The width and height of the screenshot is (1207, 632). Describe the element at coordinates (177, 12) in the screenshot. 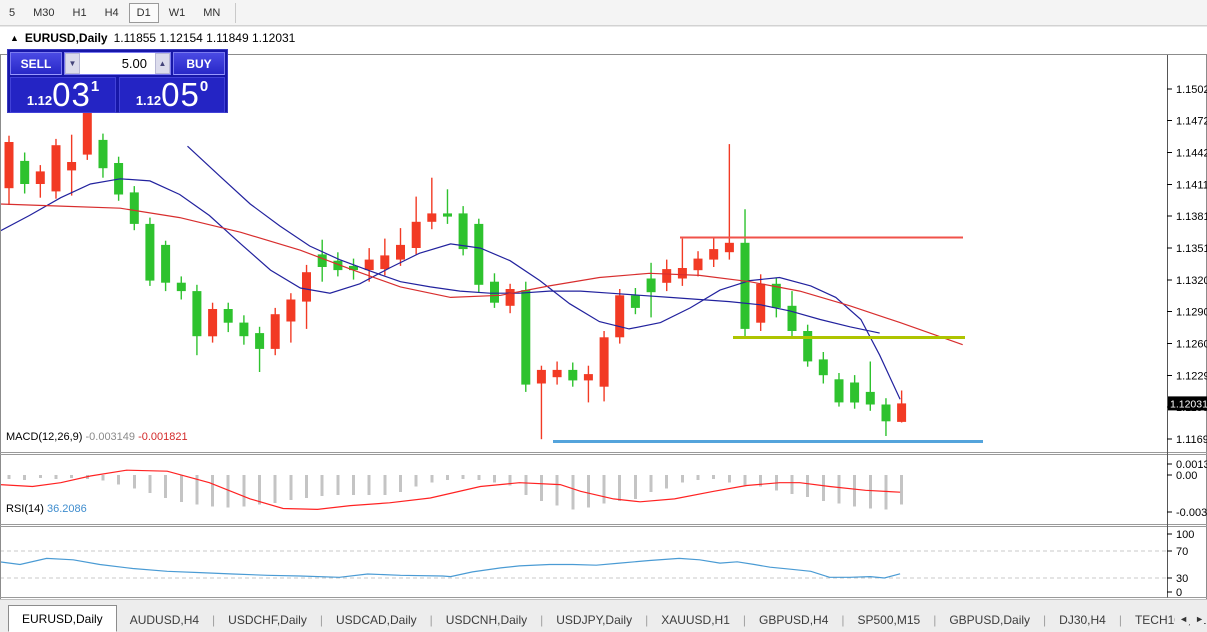

I see `timeframe-button-w1: W1` at that location.